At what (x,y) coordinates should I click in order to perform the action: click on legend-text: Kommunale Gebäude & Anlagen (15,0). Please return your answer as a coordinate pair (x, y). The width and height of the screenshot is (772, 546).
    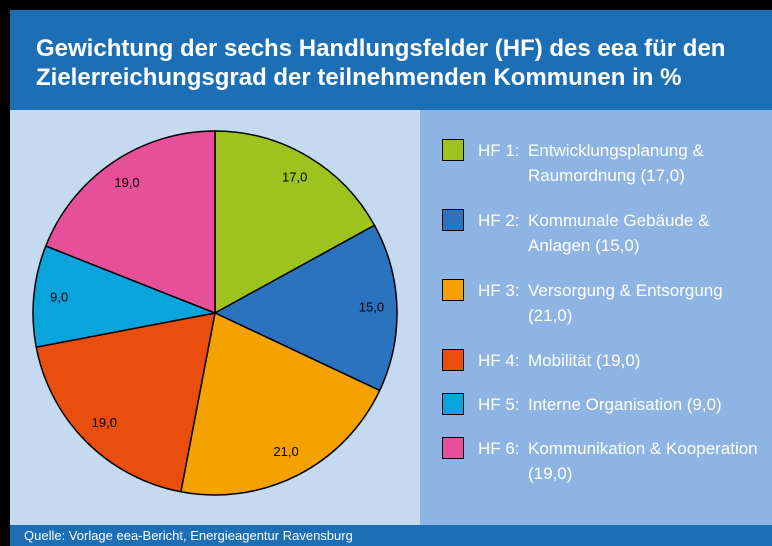
    Looking at the image, I should click on (619, 233).